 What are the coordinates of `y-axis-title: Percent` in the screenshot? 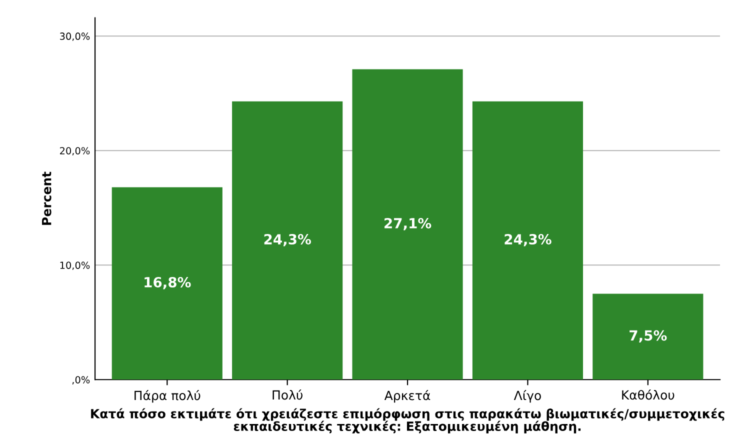 It's located at (47, 198).